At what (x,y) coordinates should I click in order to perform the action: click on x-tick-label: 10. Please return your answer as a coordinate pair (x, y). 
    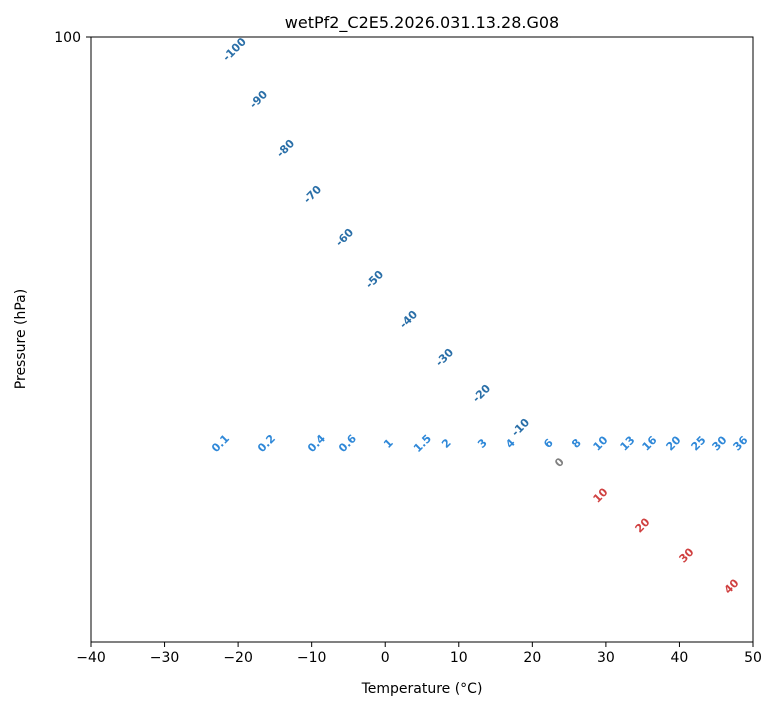
    Looking at the image, I should click on (459, 658).